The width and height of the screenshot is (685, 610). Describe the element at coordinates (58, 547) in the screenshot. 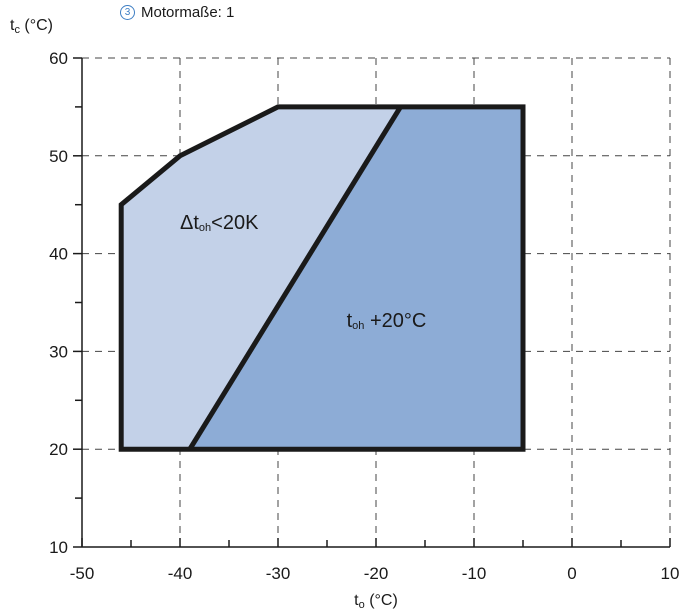

I see `y-tick-label: 10` at that location.